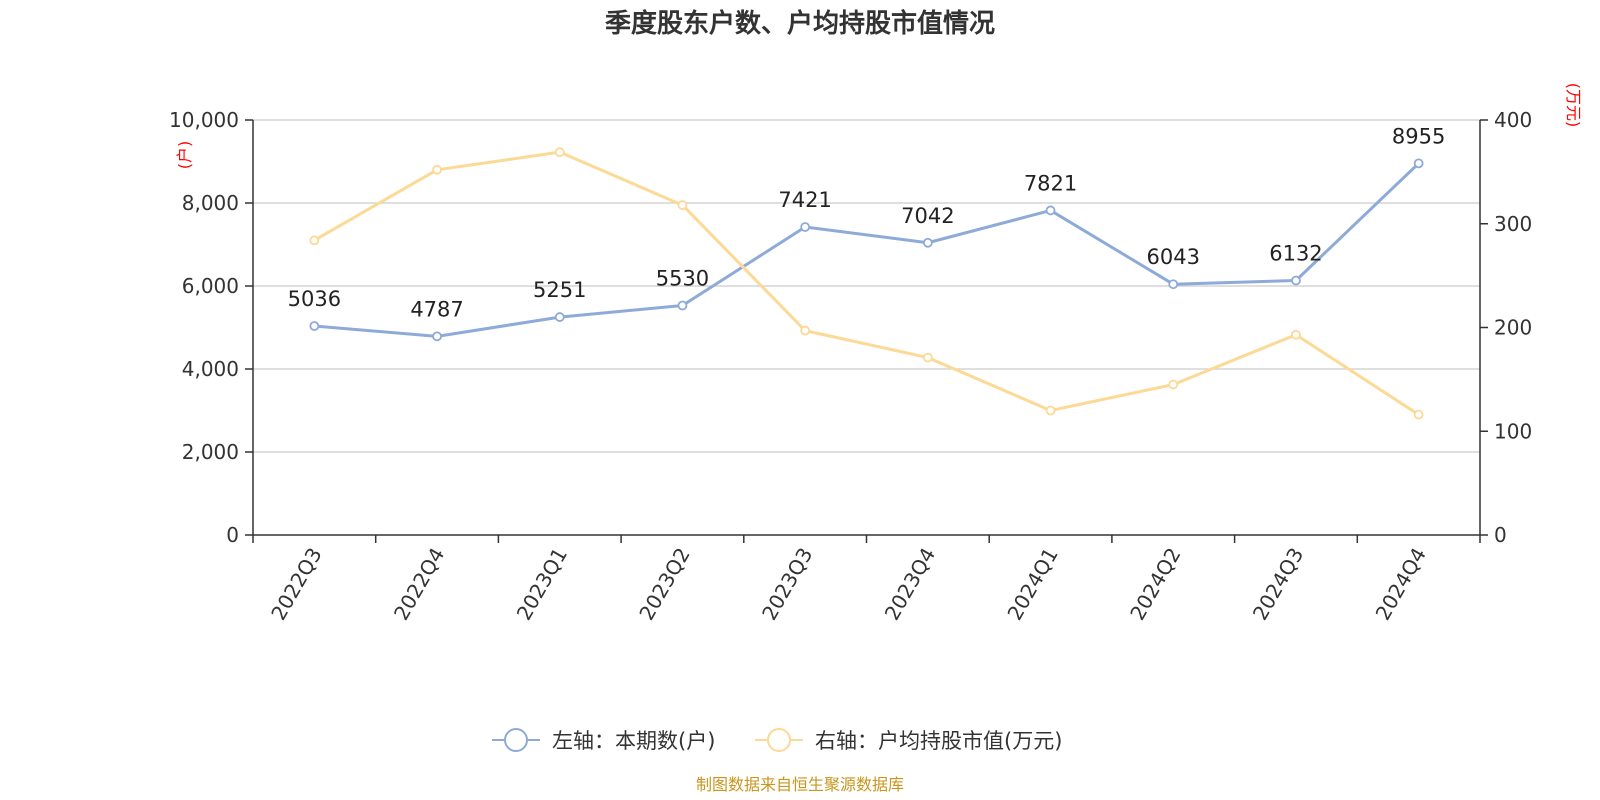 Image resolution: width=1600 pixels, height=800 pixels. I want to click on right-axis-tick-label: 200, so click(1513, 328).